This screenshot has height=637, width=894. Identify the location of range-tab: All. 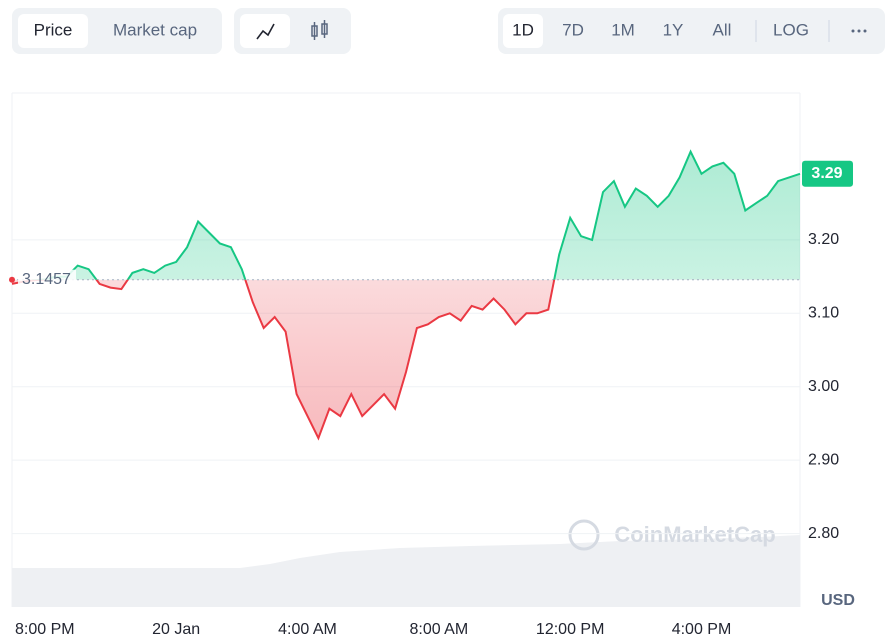
(722, 29).